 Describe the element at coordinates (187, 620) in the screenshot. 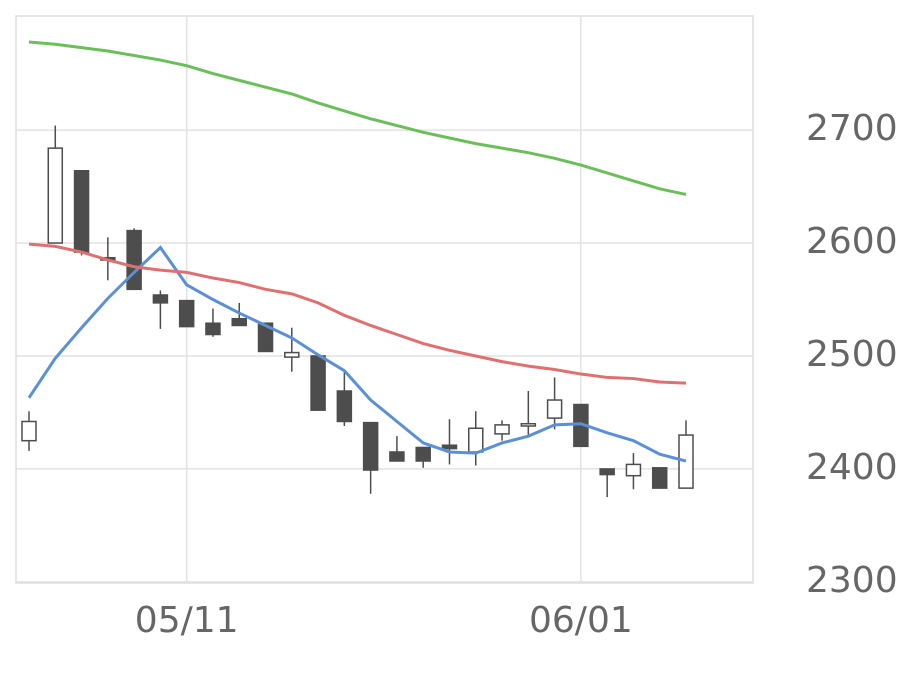

I see `x-tick-label: 05/11` at that location.